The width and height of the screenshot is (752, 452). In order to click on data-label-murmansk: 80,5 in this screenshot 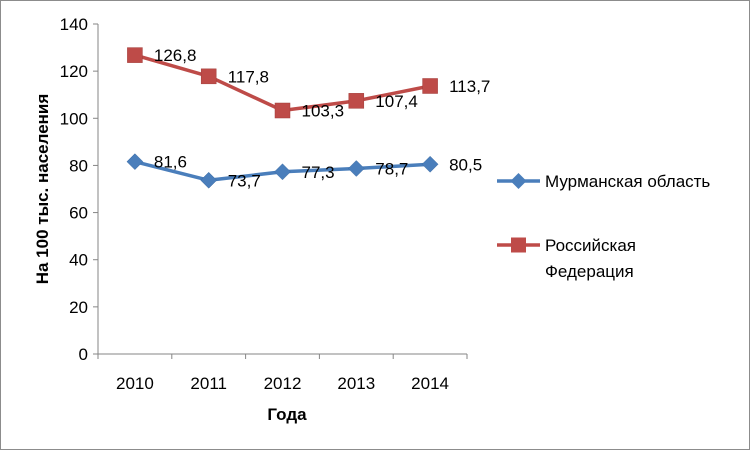, I will do `click(465, 164)`.